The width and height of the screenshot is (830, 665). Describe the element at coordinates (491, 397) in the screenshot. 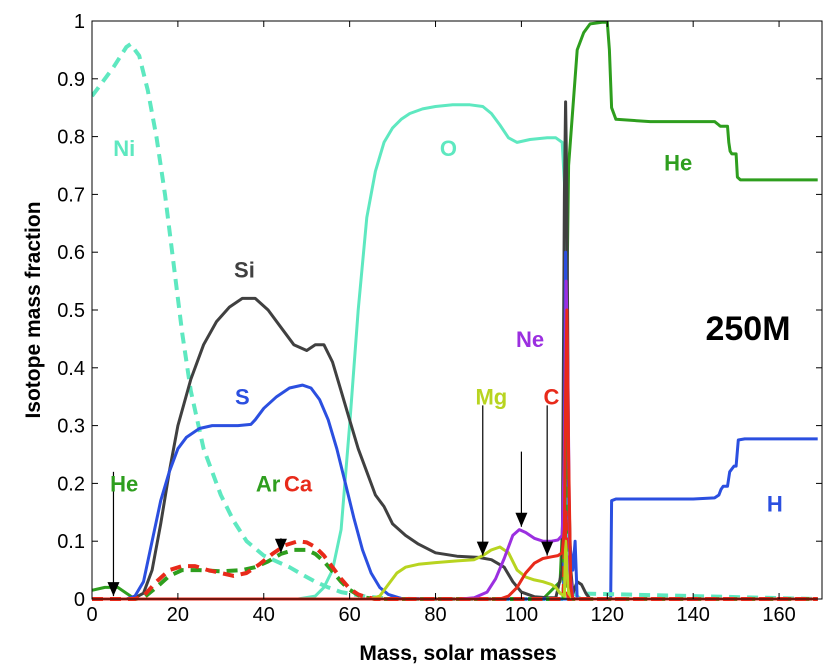

I see `series-label-mg: Mg` at that location.